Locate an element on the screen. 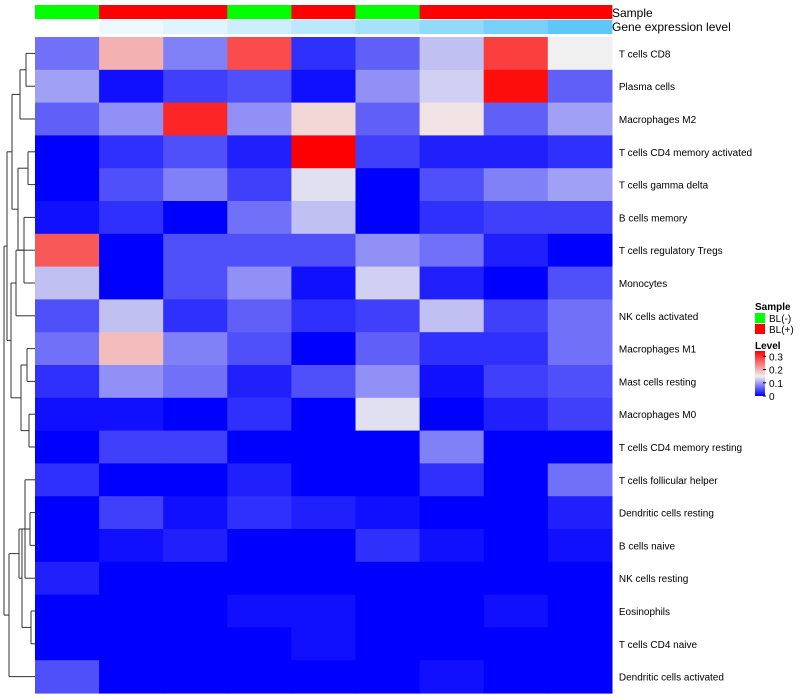 This screenshot has width=800, height=700. legend-sample-label: BL(-) is located at coordinates (780, 319).